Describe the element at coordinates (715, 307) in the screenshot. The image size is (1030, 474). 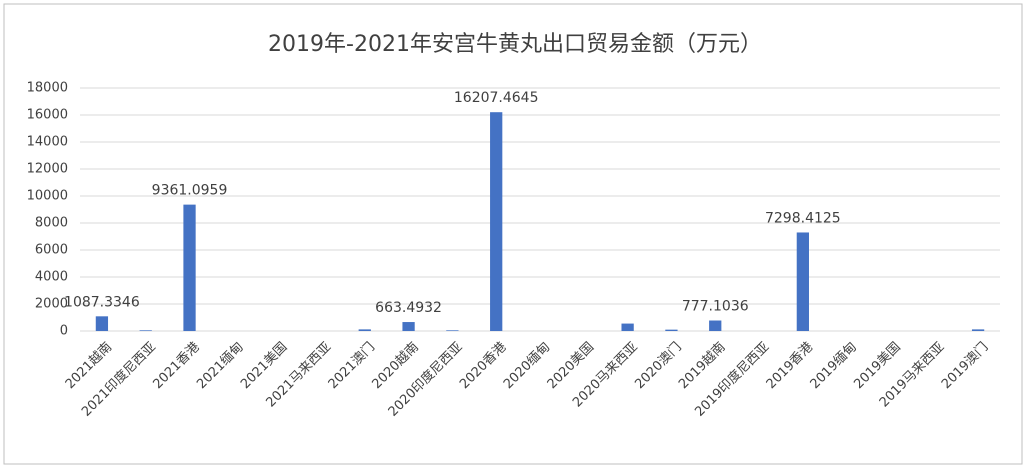
I see `data-label: 777.1036` at that location.